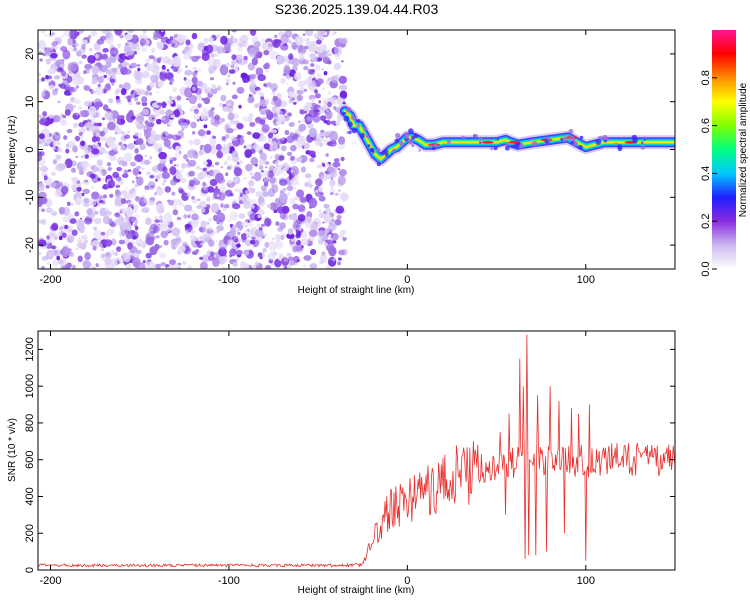  Describe the element at coordinates (50, 280) in the screenshot. I see `x-tick-label: -200` at that location.